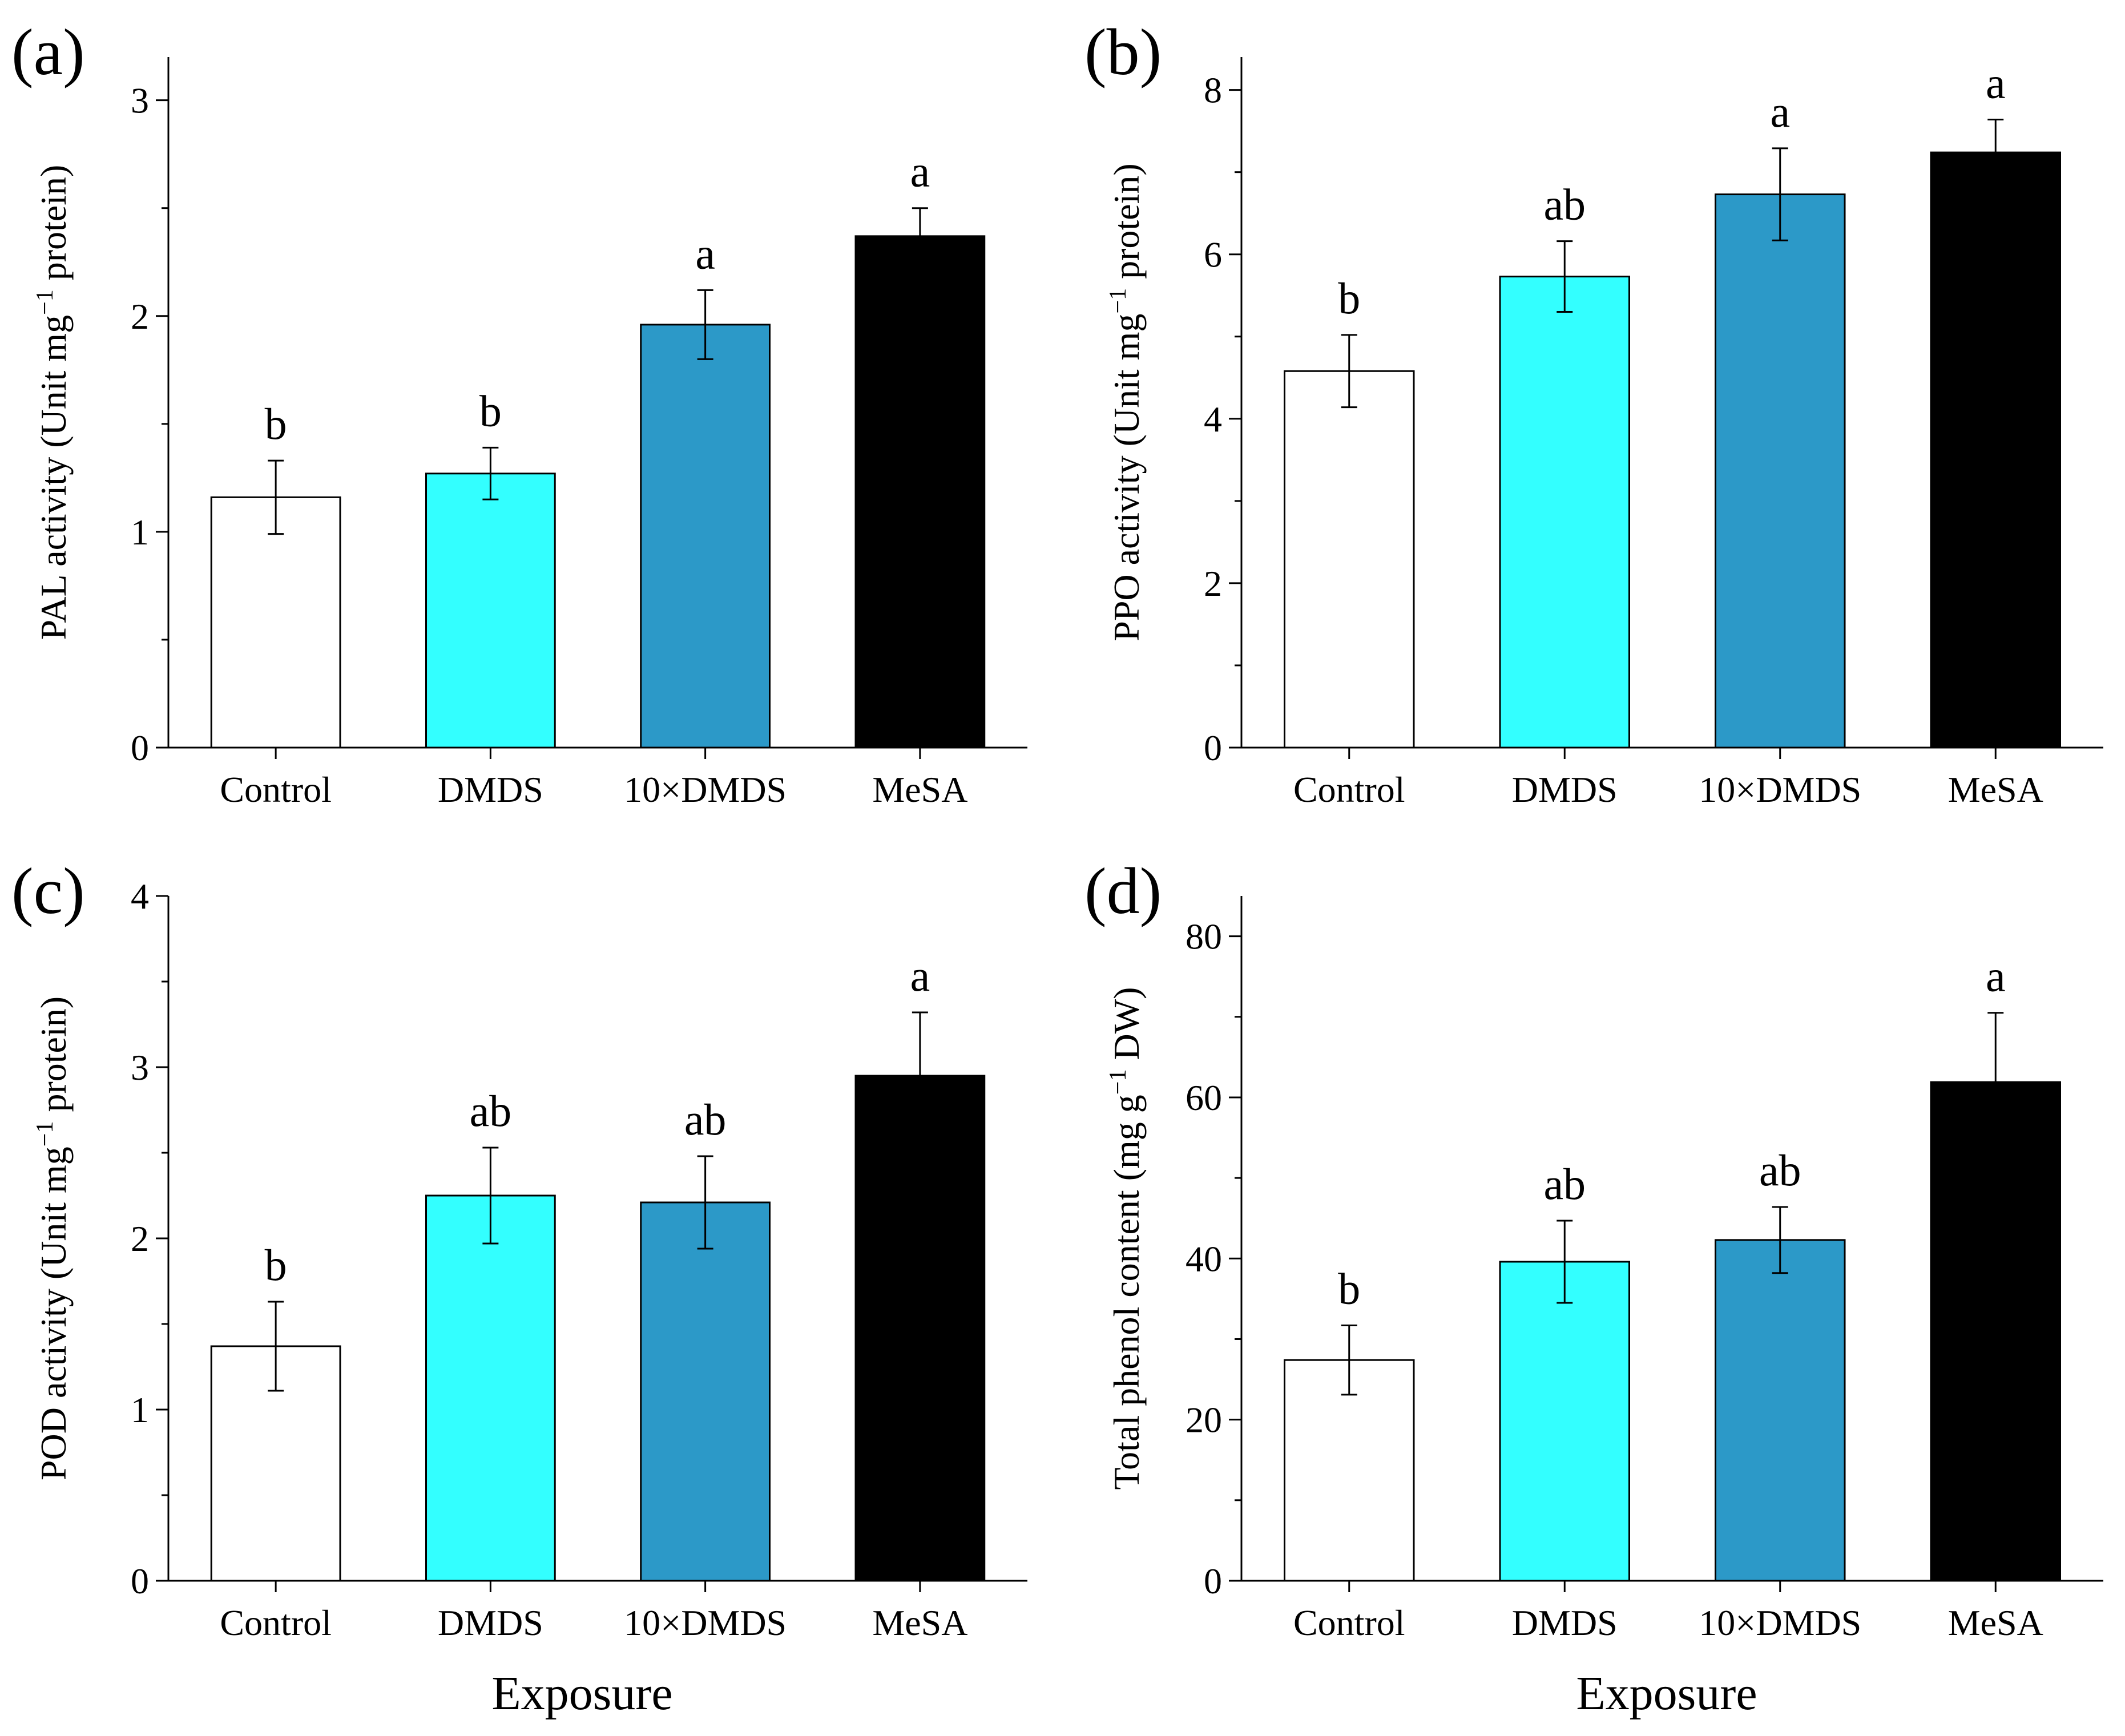 The width and height of the screenshot is (2125, 1736). What do you see at coordinates (1565, 789) in the screenshot?
I see `panel-b-x-tick-label: DMDS` at bounding box center [1565, 789].